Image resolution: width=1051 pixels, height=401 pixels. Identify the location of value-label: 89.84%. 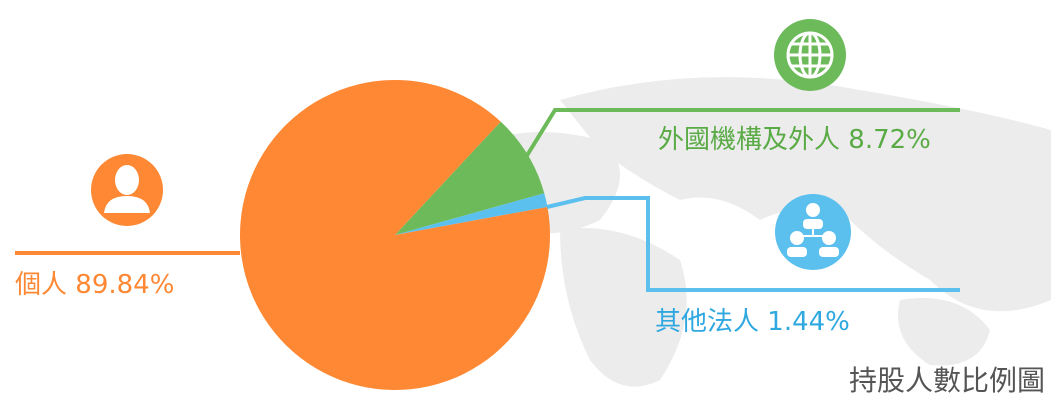
(124, 285).